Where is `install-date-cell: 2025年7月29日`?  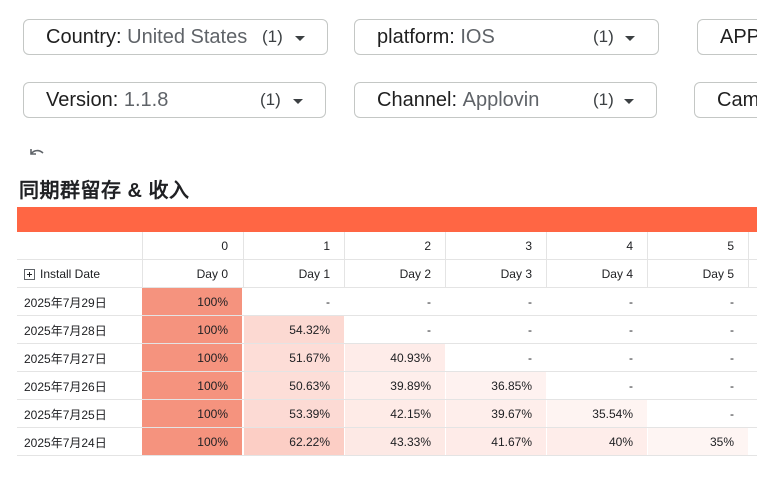 install-date-cell: 2025年7月29日 is located at coordinates (65, 302).